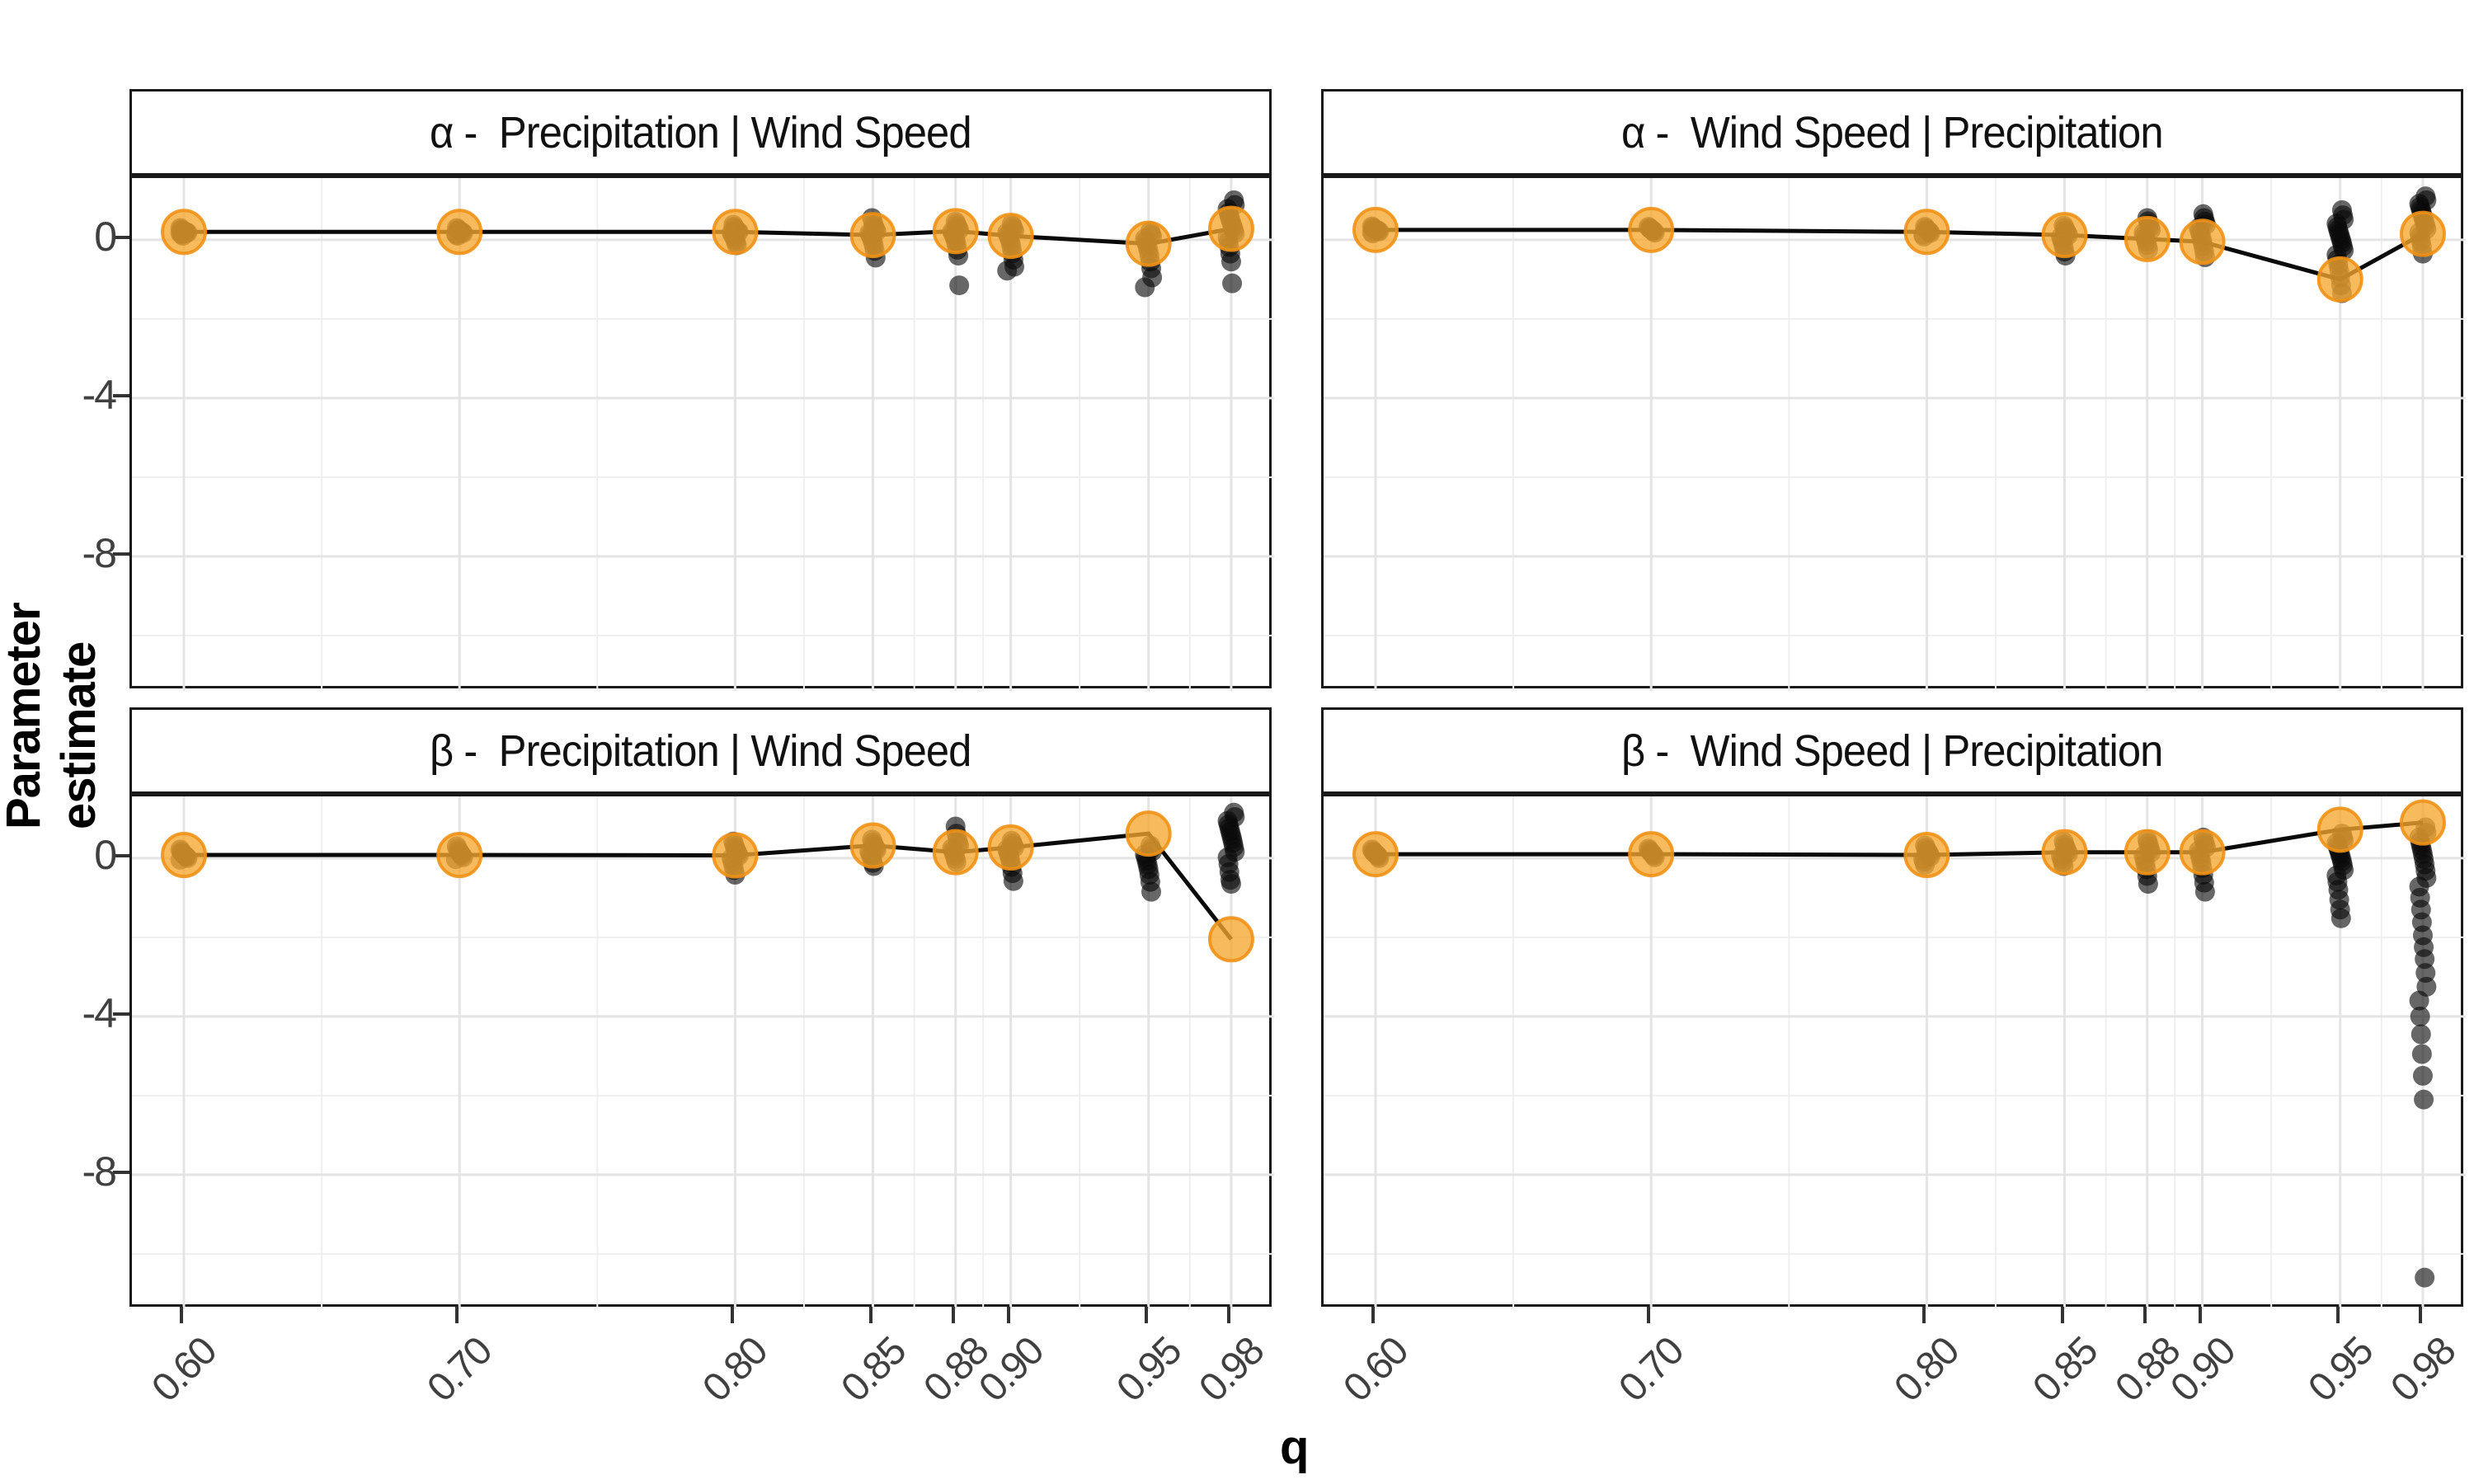  What do you see at coordinates (1231, 1370) in the screenshot?
I see `x-tick-label: 0.98` at bounding box center [1231, 1370].